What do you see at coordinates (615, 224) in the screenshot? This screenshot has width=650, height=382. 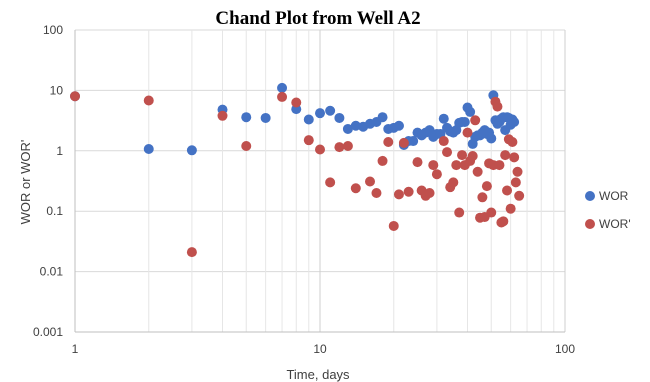 I see `legend-label: WOR'` at bounding box center [615, 224].